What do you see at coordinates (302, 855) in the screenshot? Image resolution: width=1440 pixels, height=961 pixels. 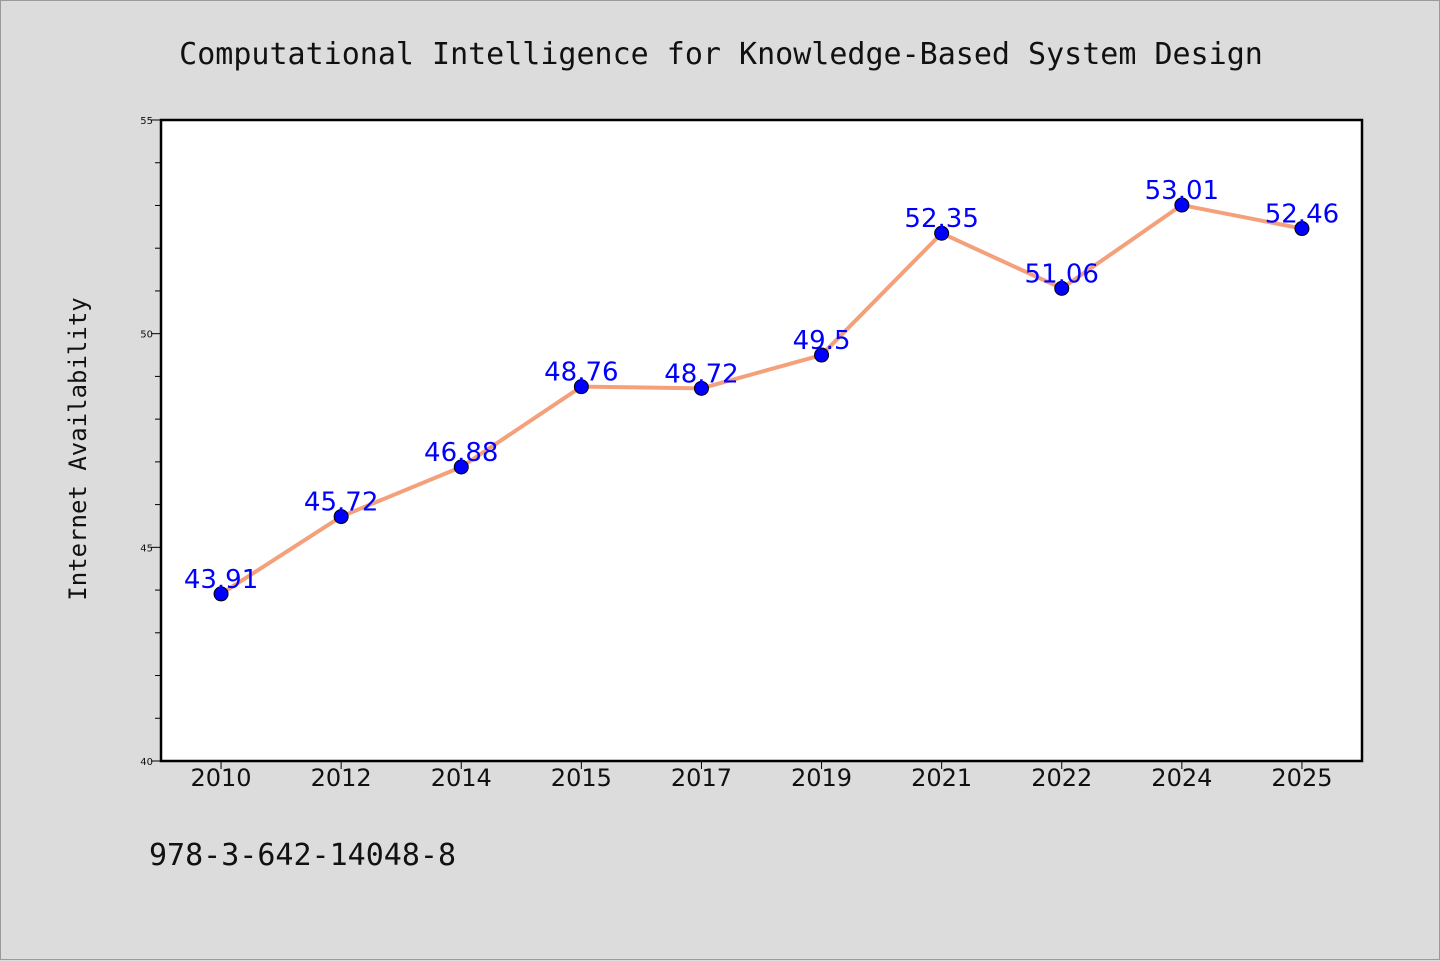 I see `isbn-text: 978-3-642-14048-8` at bounding box center [302, 855].